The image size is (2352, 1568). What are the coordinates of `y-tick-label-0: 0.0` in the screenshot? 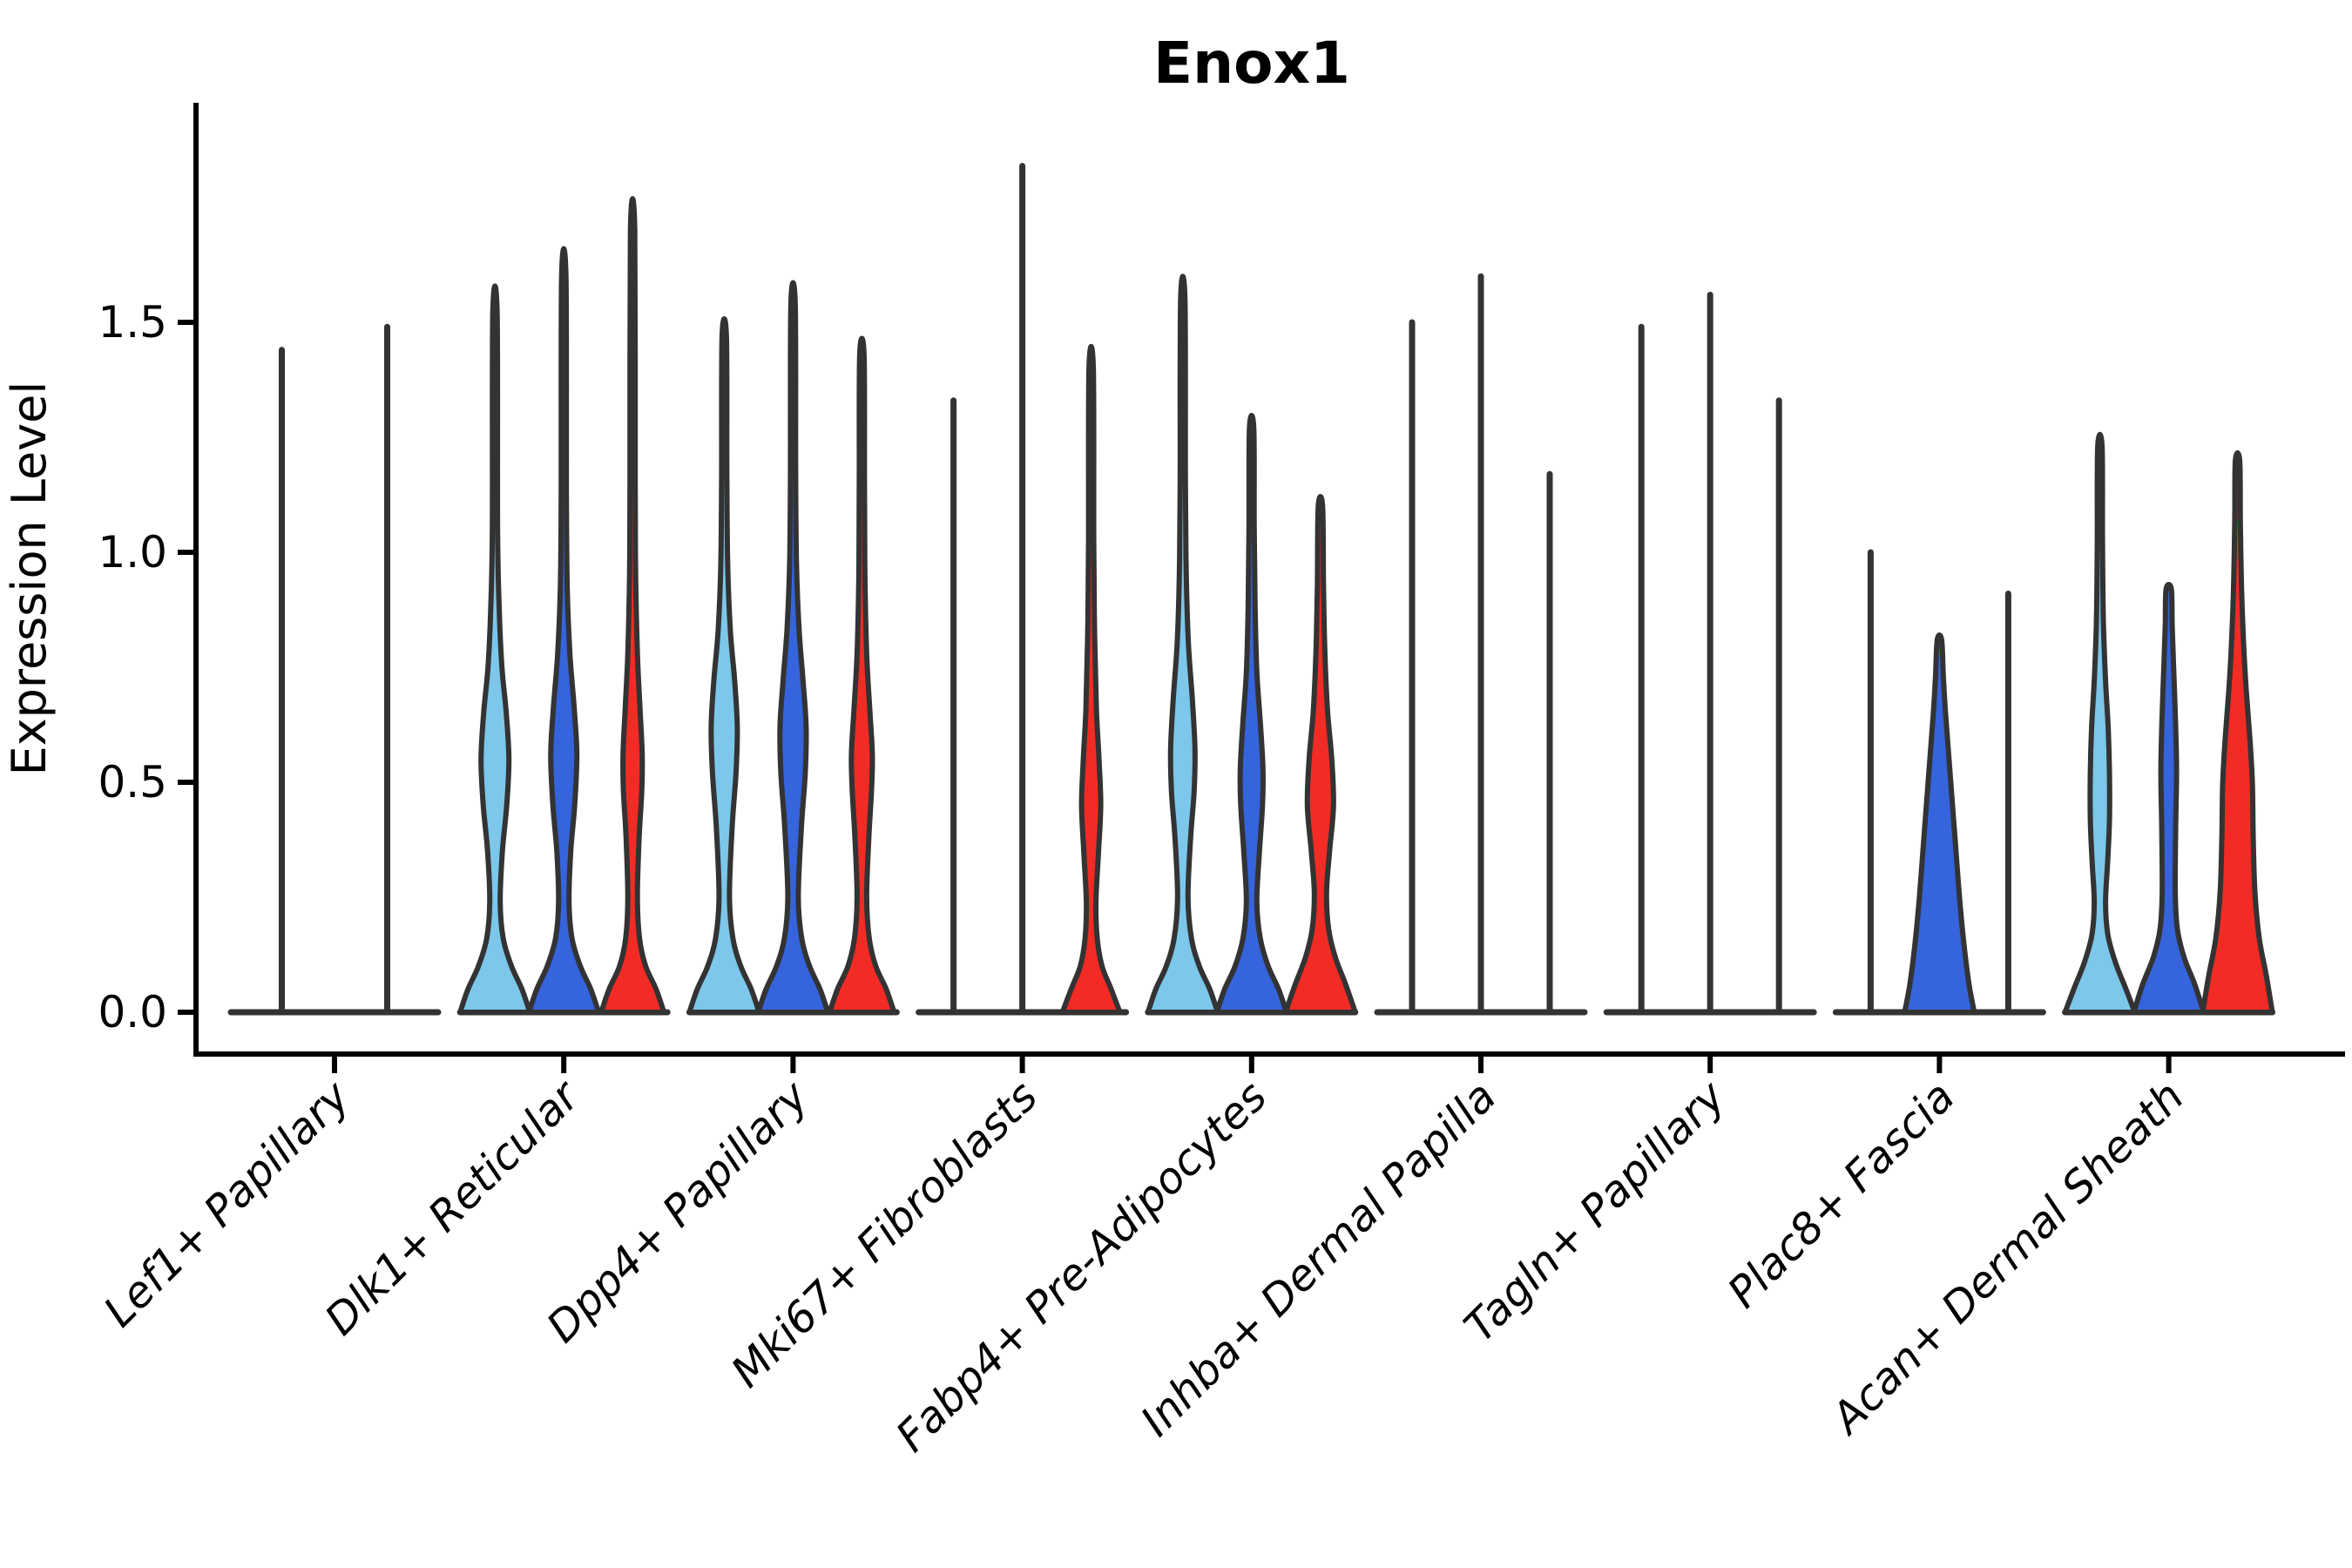 It's located at (132, 1012).